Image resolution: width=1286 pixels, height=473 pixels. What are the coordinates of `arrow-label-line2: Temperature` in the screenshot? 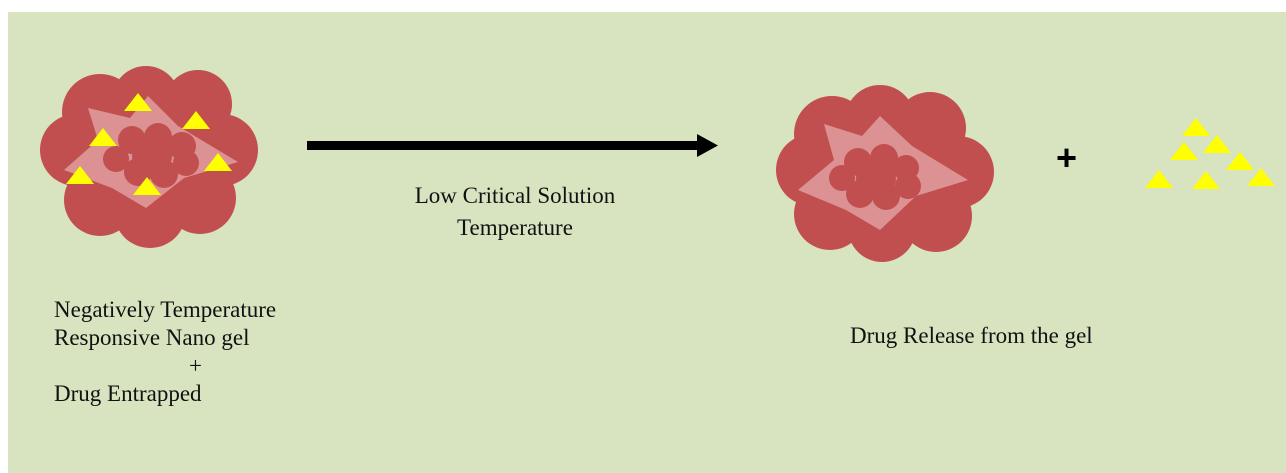 It's located at (515, 227).